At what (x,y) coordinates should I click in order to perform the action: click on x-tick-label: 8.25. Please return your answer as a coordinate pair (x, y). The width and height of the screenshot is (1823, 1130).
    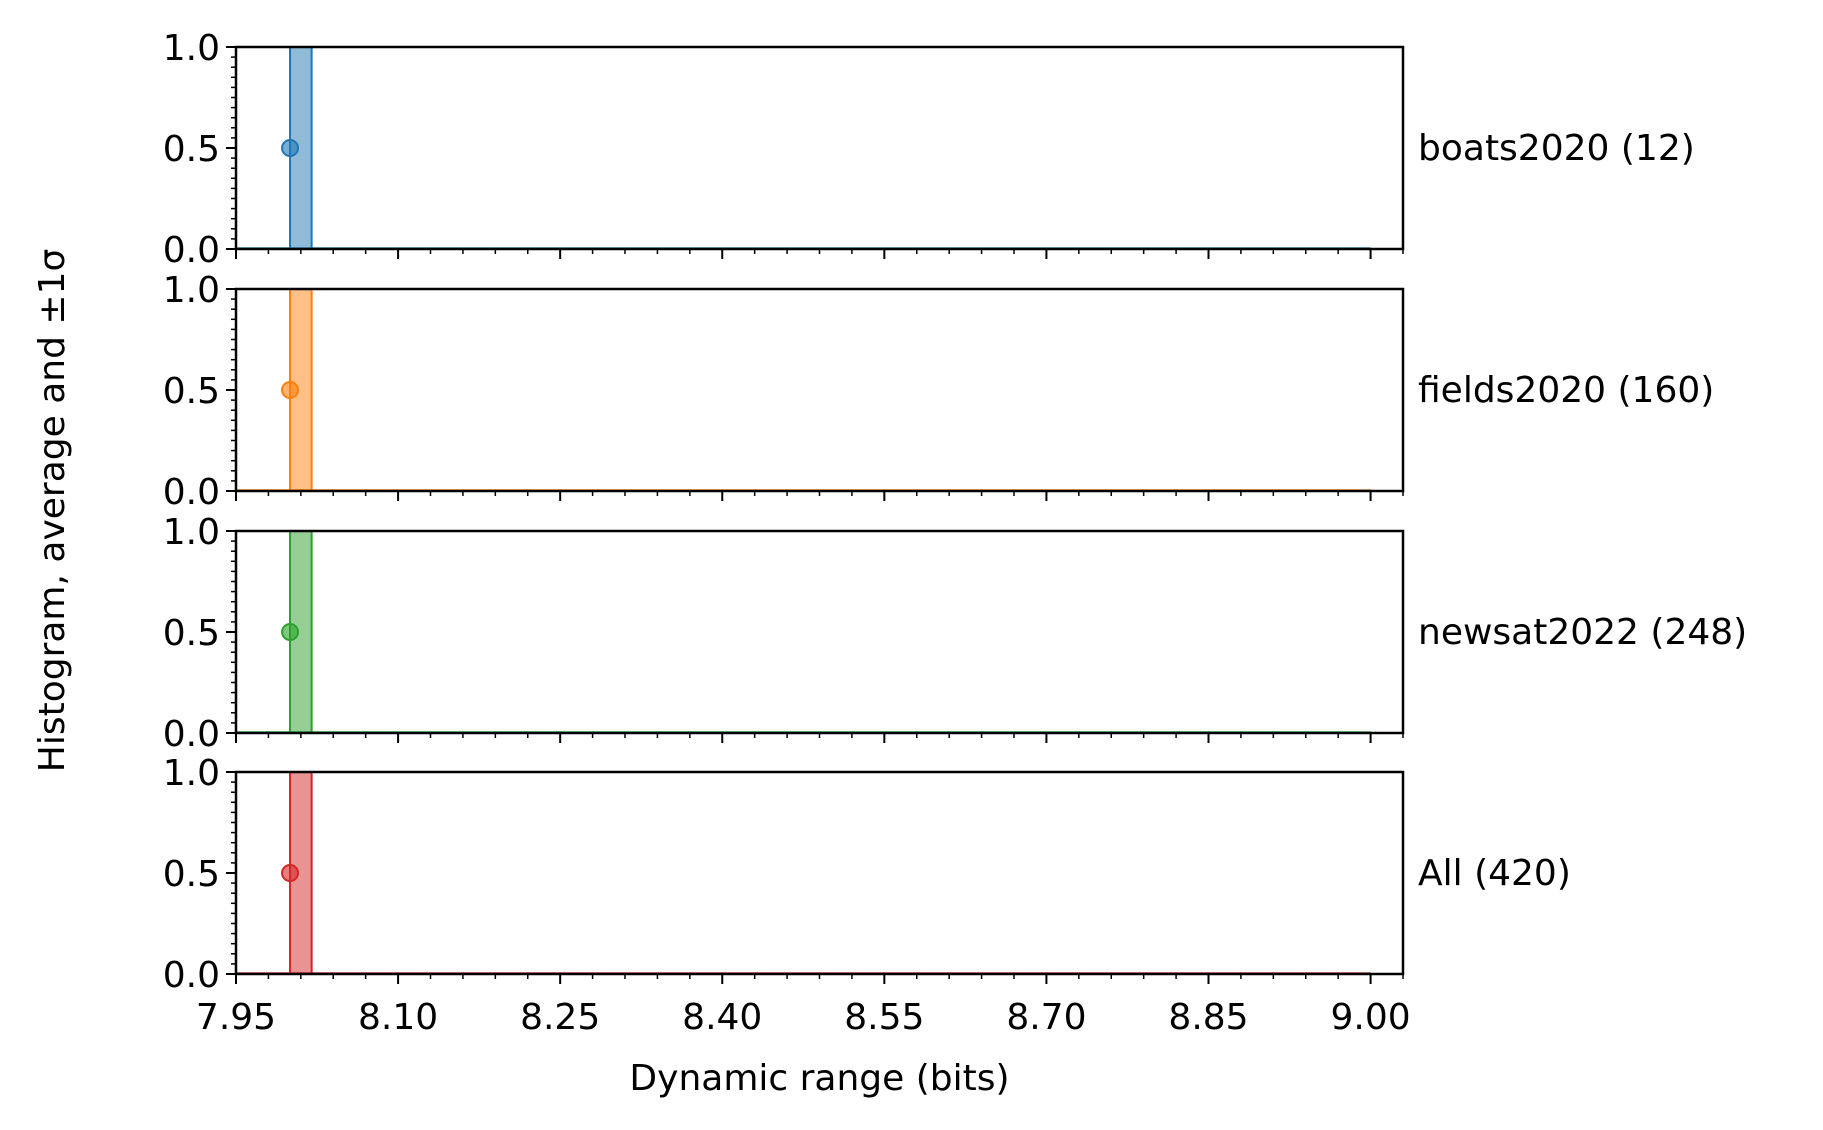
    Looking at the image, I should click on (560, 1017).